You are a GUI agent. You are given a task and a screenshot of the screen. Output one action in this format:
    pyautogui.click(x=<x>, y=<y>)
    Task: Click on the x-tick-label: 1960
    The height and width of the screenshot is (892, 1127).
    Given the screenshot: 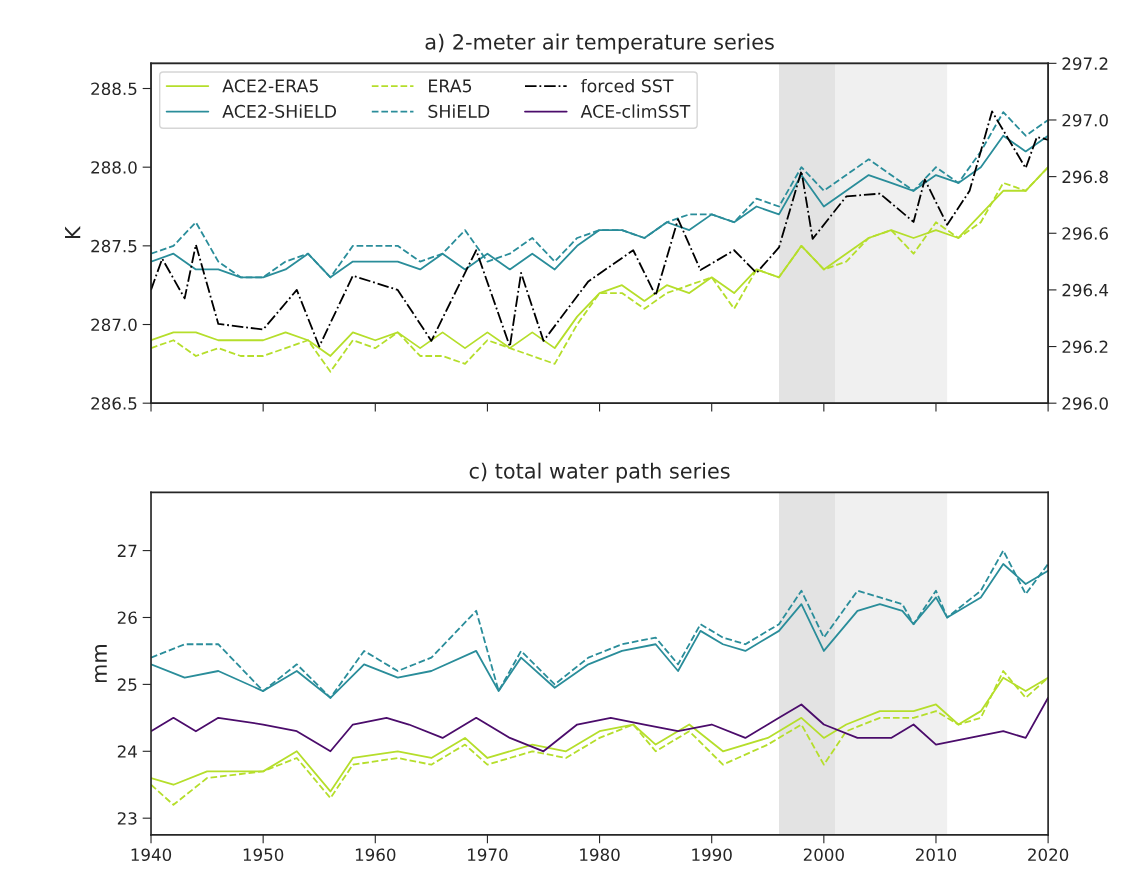 What is the action you would take?
    pyautogui.click(x=375, y=855)
    